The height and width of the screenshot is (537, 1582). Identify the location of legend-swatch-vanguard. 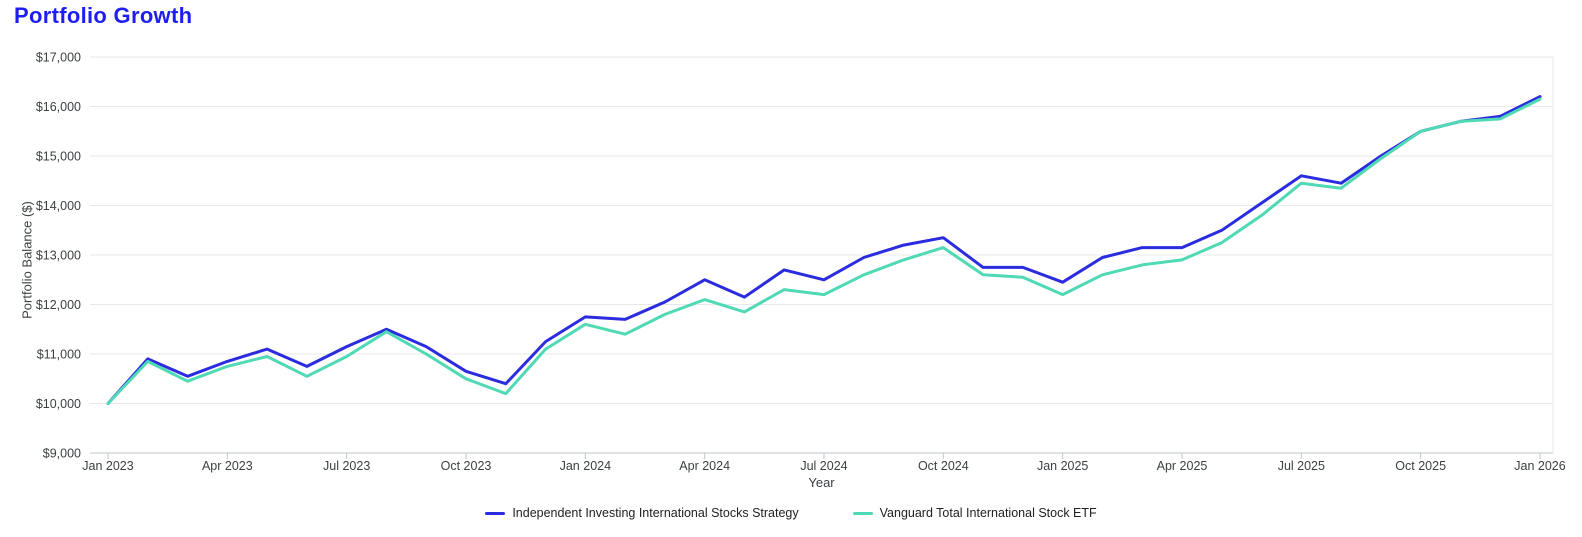
(862, 513).